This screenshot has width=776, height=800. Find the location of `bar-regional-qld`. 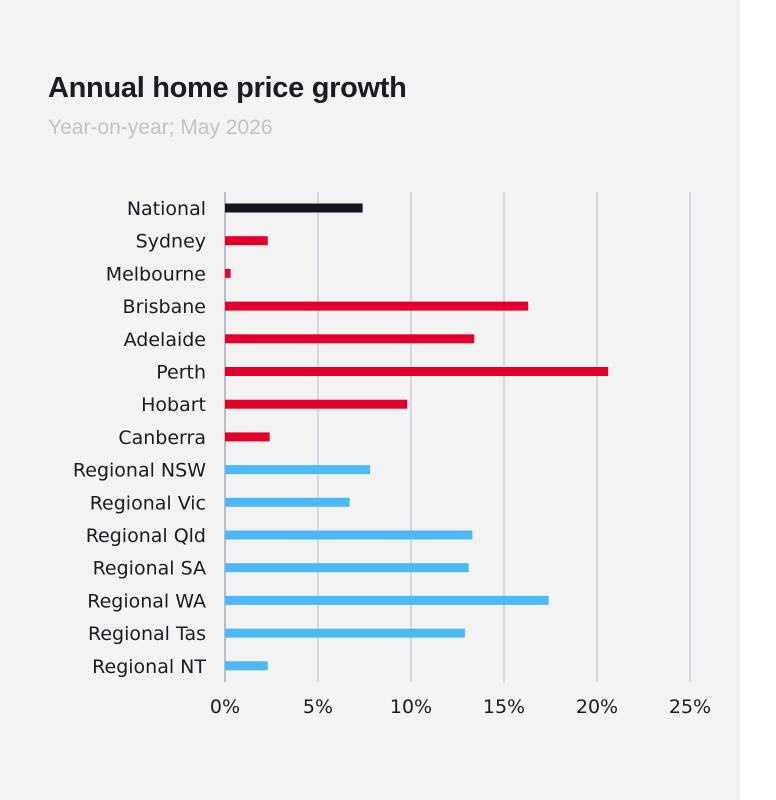

bar-regional-qld is located at coordinates (349, 535).